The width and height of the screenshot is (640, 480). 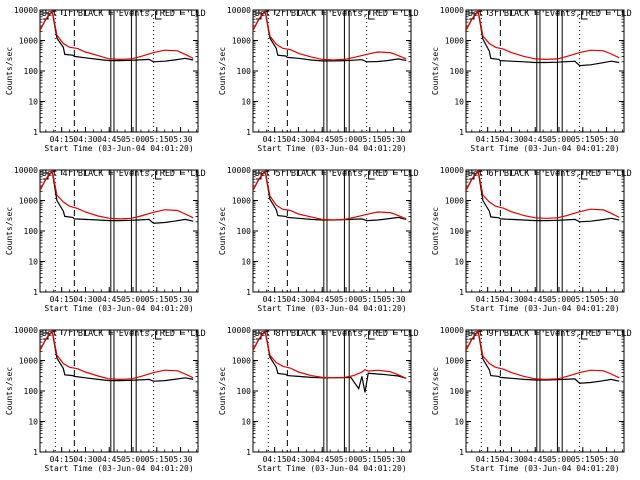 What do you see at coordinates (124, 334) in the screenshot?
I see `chart-title: Det 7r BLACK = Events, RED = LLD` at bounding box center [124, 334].